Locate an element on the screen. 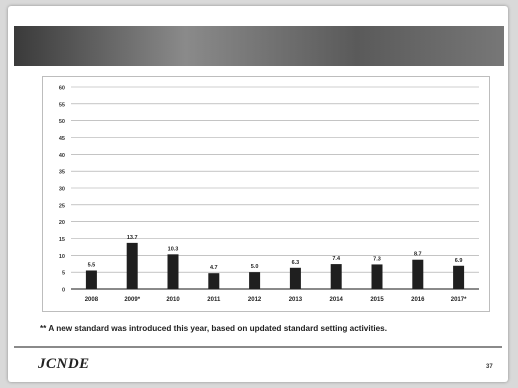  data-label: 4.7 is located at coordinates (214, 268).